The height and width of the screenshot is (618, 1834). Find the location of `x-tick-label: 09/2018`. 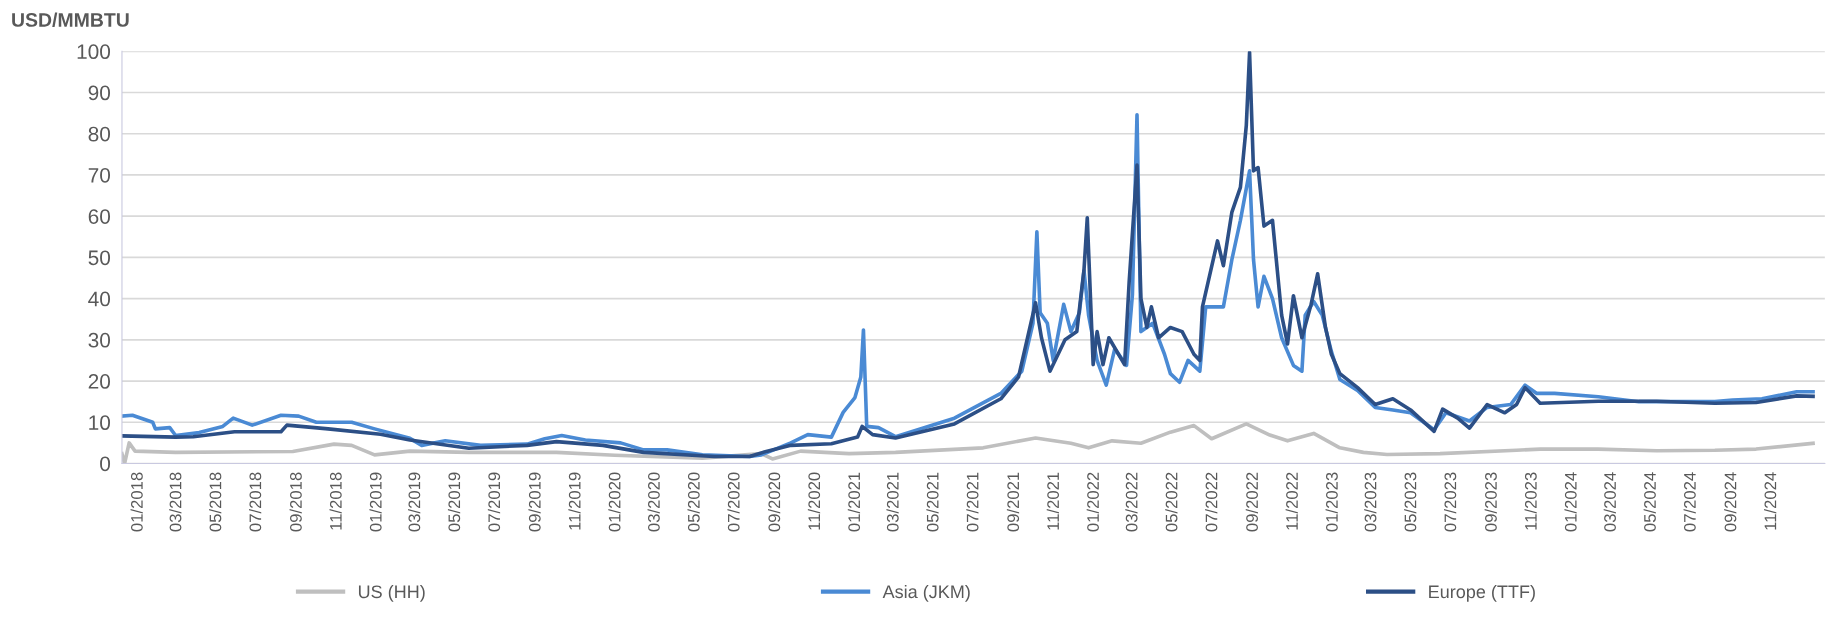

x-tick-label: 09/2018 is located at coordinates (295, 502).